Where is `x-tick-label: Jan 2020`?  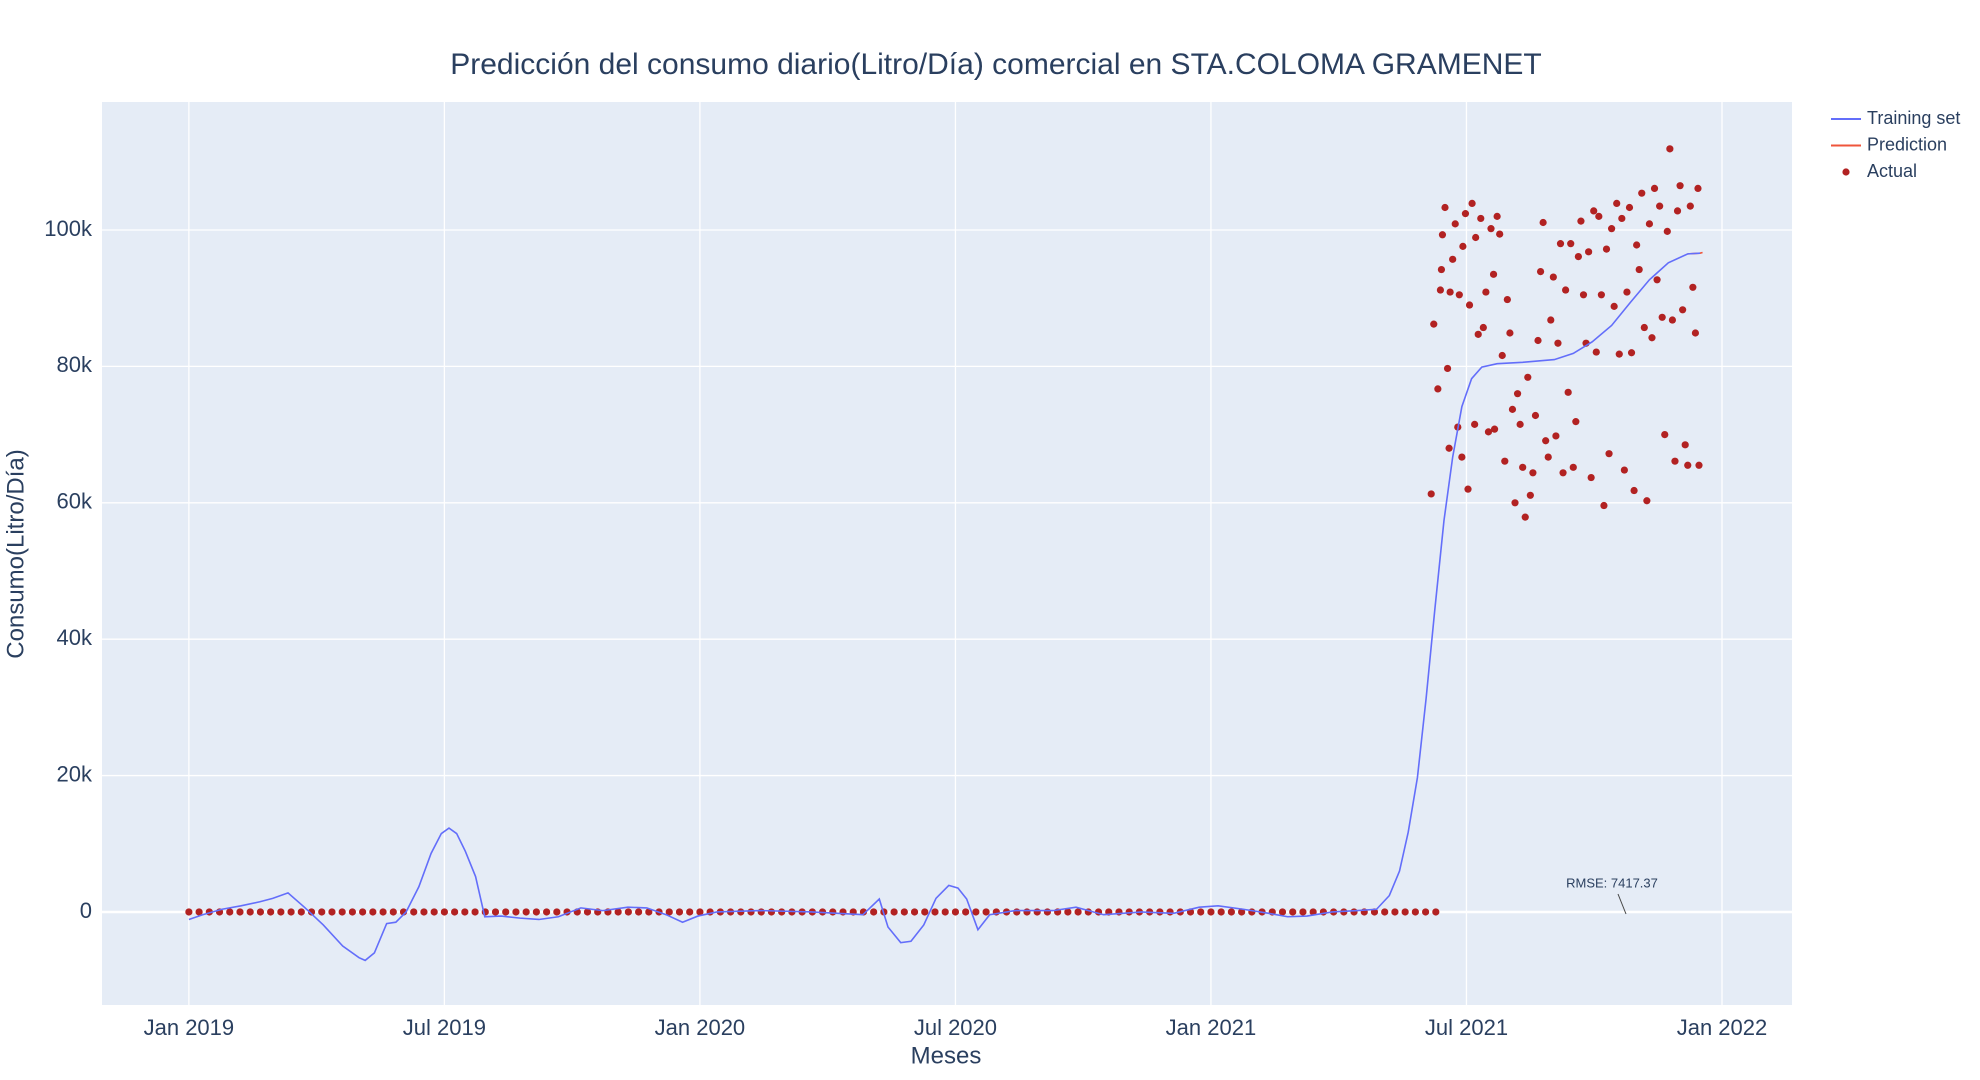 x-tick-label: Jan 2020 is located at coordinates (700, 1027).